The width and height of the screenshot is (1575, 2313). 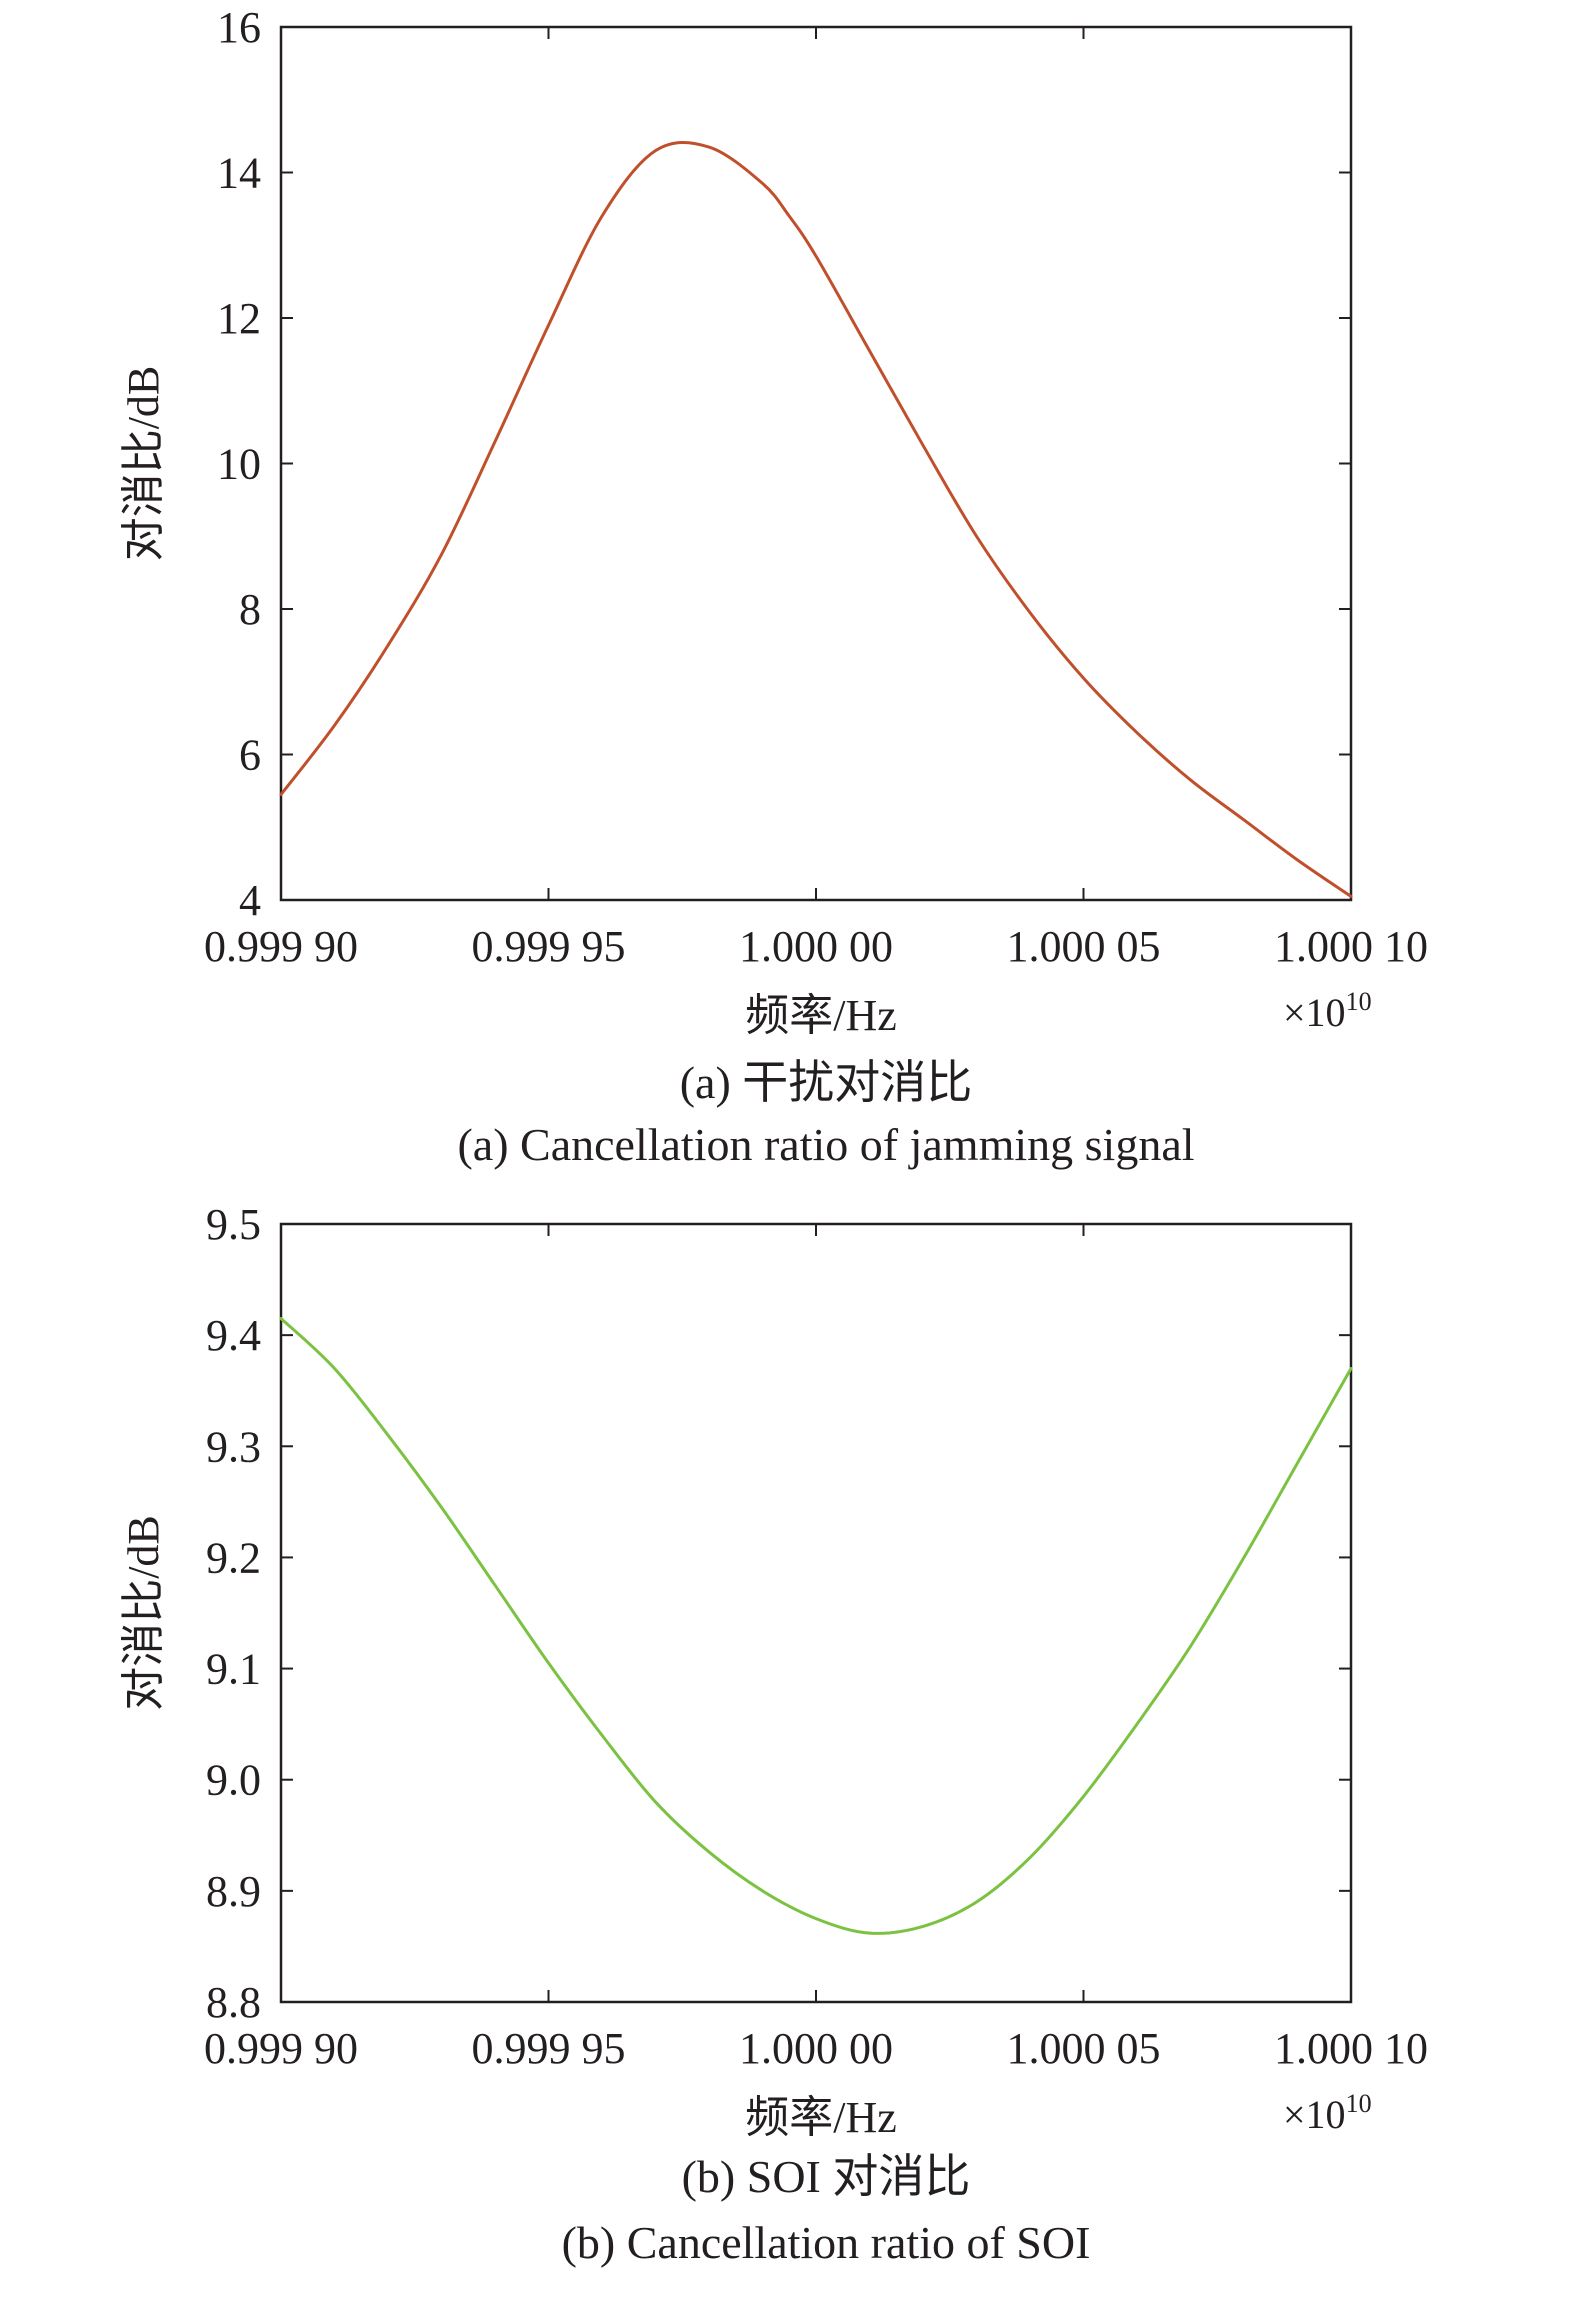 What do you see at coordinates (239, 27) in the screenshot?
I see `y-tick-label: 16` at bounding box center [239, 27].